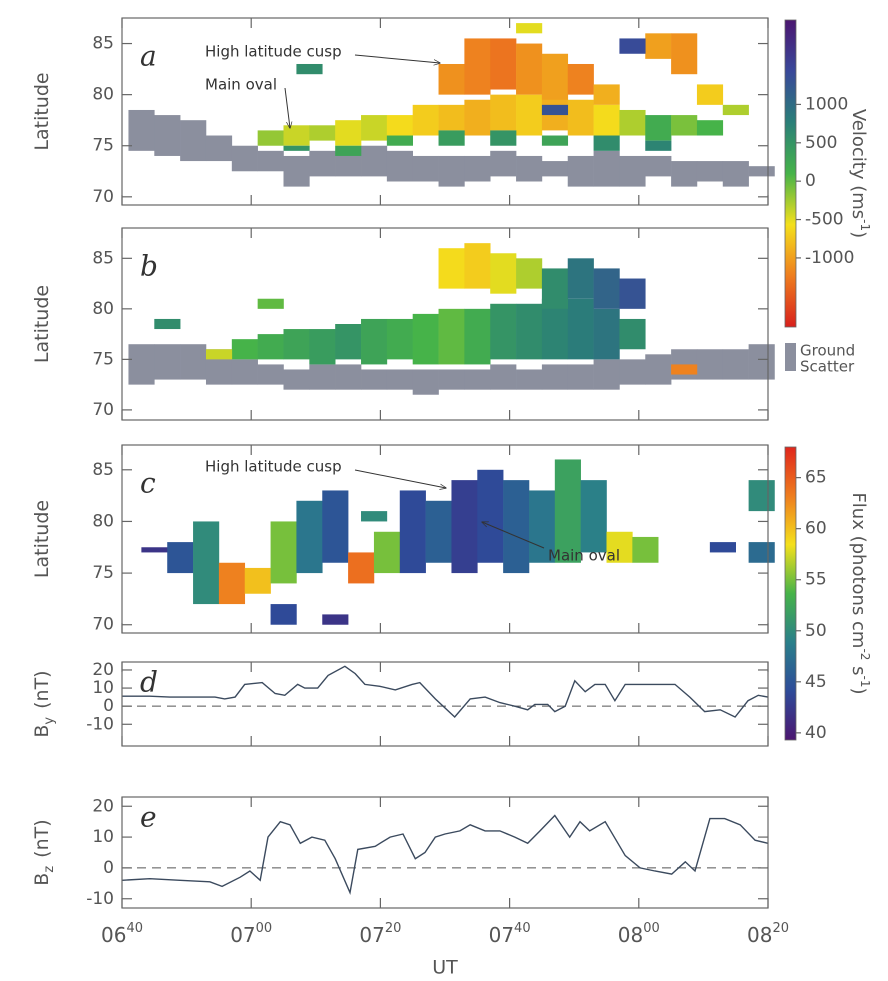  I want to click on y-tick-label: 70, so click(103, 410).